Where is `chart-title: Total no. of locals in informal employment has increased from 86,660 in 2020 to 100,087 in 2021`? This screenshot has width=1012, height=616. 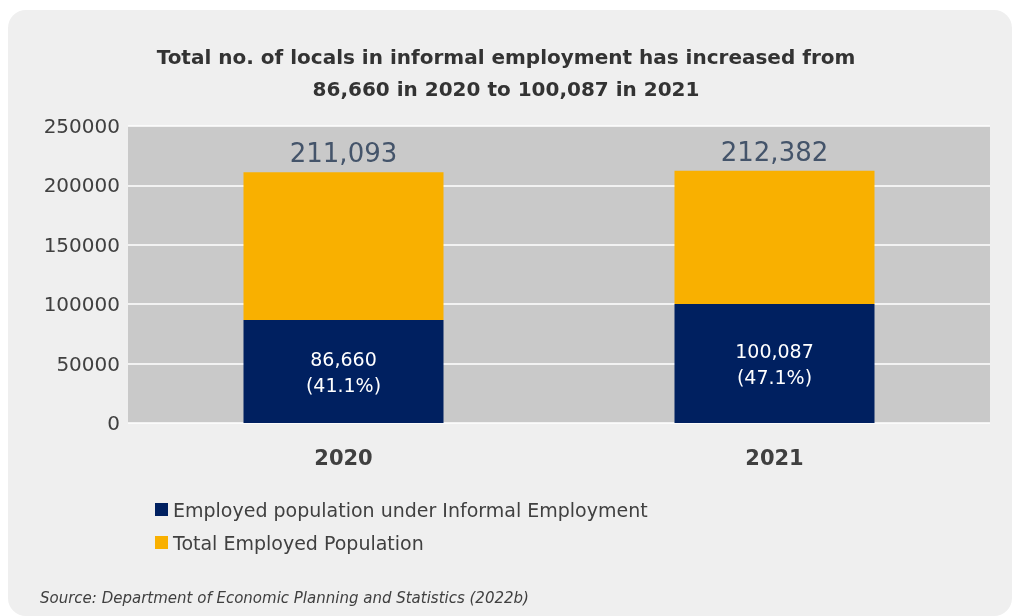 chart-title: Total no. of locals in informal employment has increased from 86,660 in 2020 to 100,087 in 2021 is located at coordinates (506, 73).